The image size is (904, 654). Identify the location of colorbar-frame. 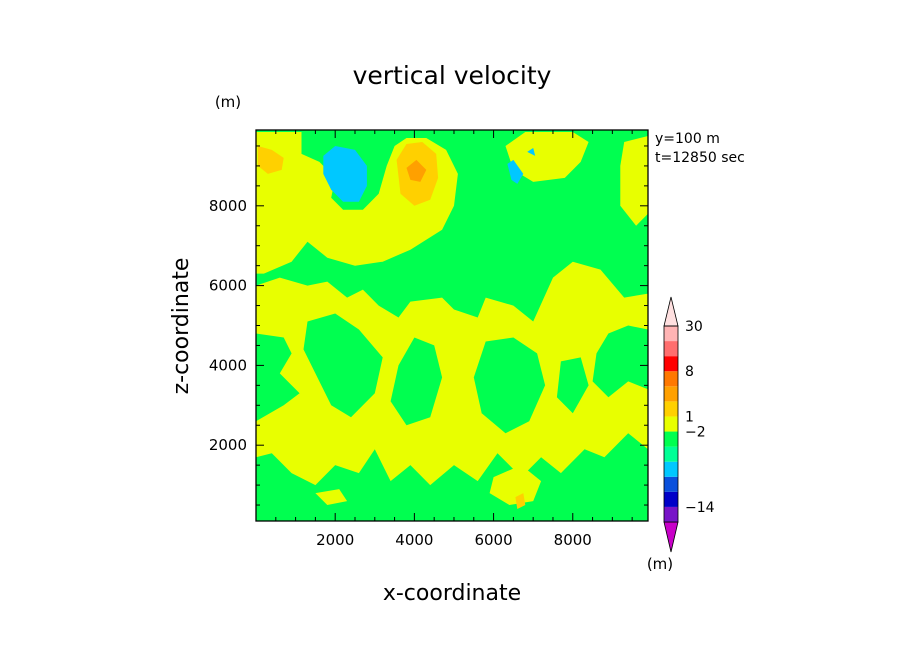
(671, 424).